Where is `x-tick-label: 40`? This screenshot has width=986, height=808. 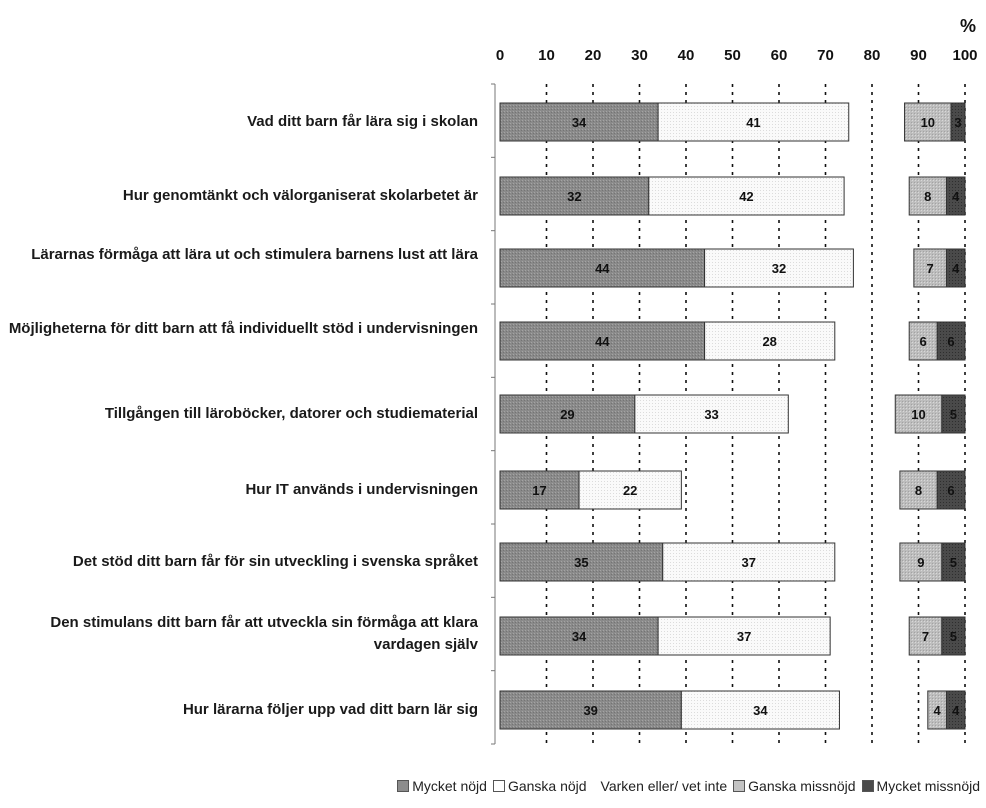 x-tick-label: 40 is located at coordinates (686, 55).